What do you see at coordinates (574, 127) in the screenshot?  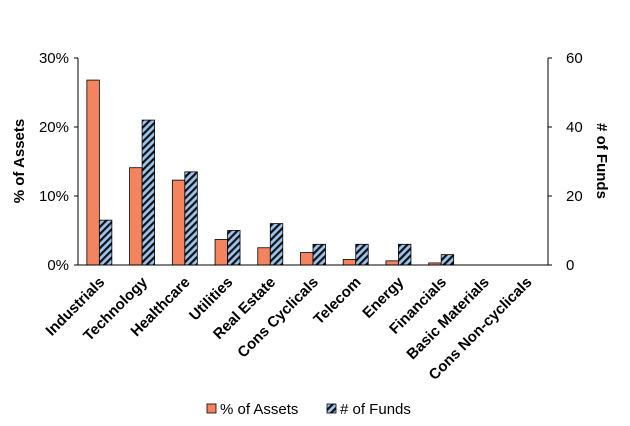 I see `right-tick-label: 40` at bounding box center [574, 127].